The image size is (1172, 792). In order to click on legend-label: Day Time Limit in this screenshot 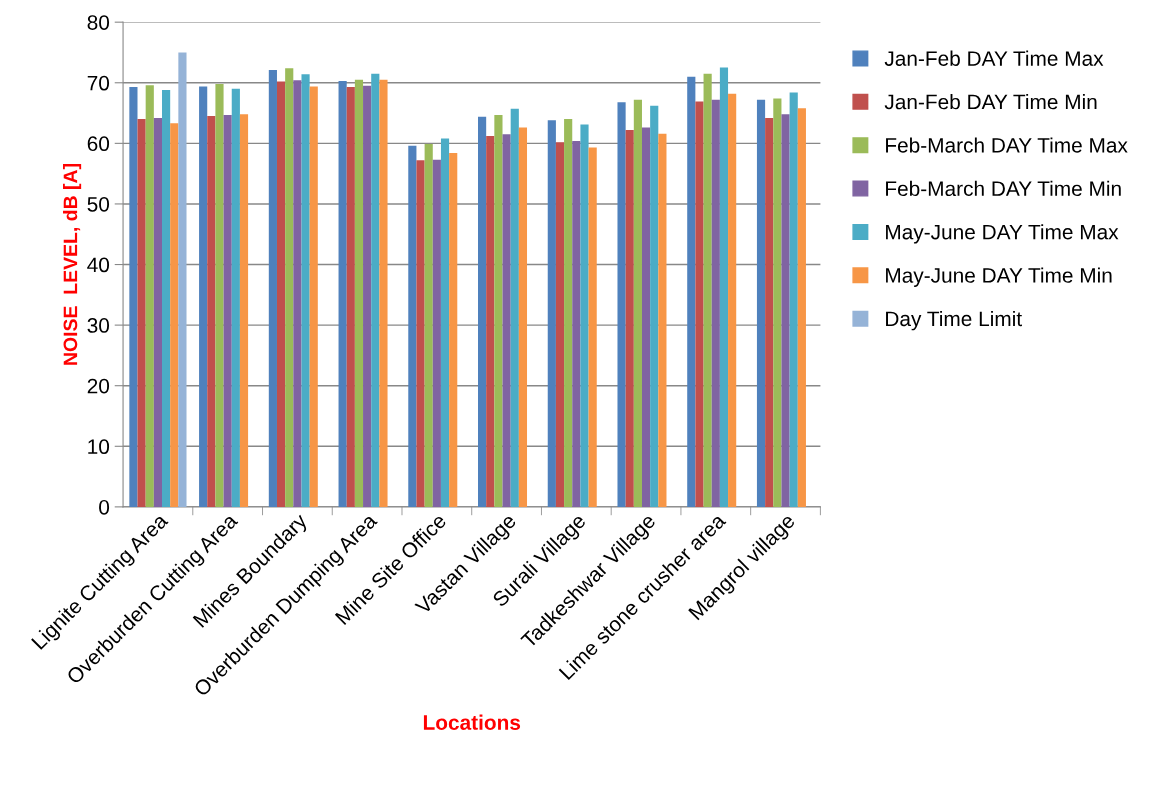, I will do `click(954, 320)`.